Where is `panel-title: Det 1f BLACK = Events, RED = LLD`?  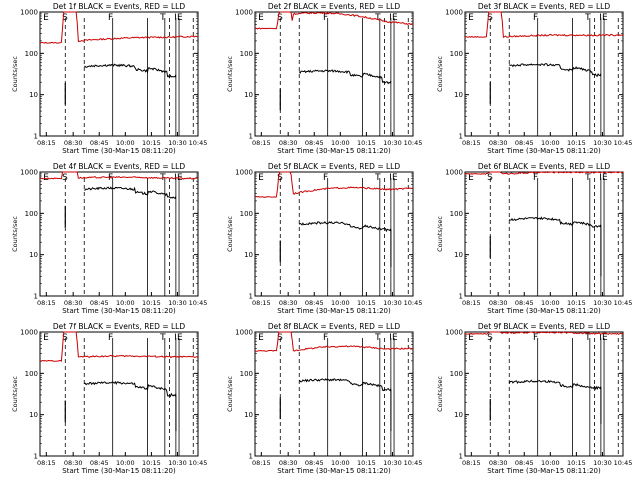
panel-title: Det 1f BLACK = Events, RED = LLD is located at coordinates (119, 6).